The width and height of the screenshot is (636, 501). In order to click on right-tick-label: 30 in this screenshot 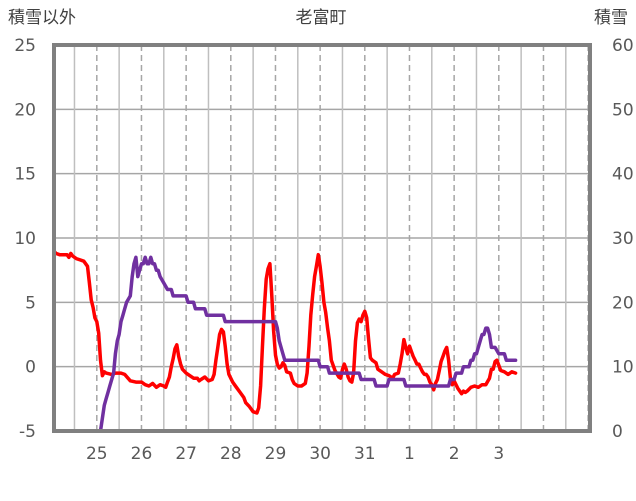, I will do `click(623, 239)`.